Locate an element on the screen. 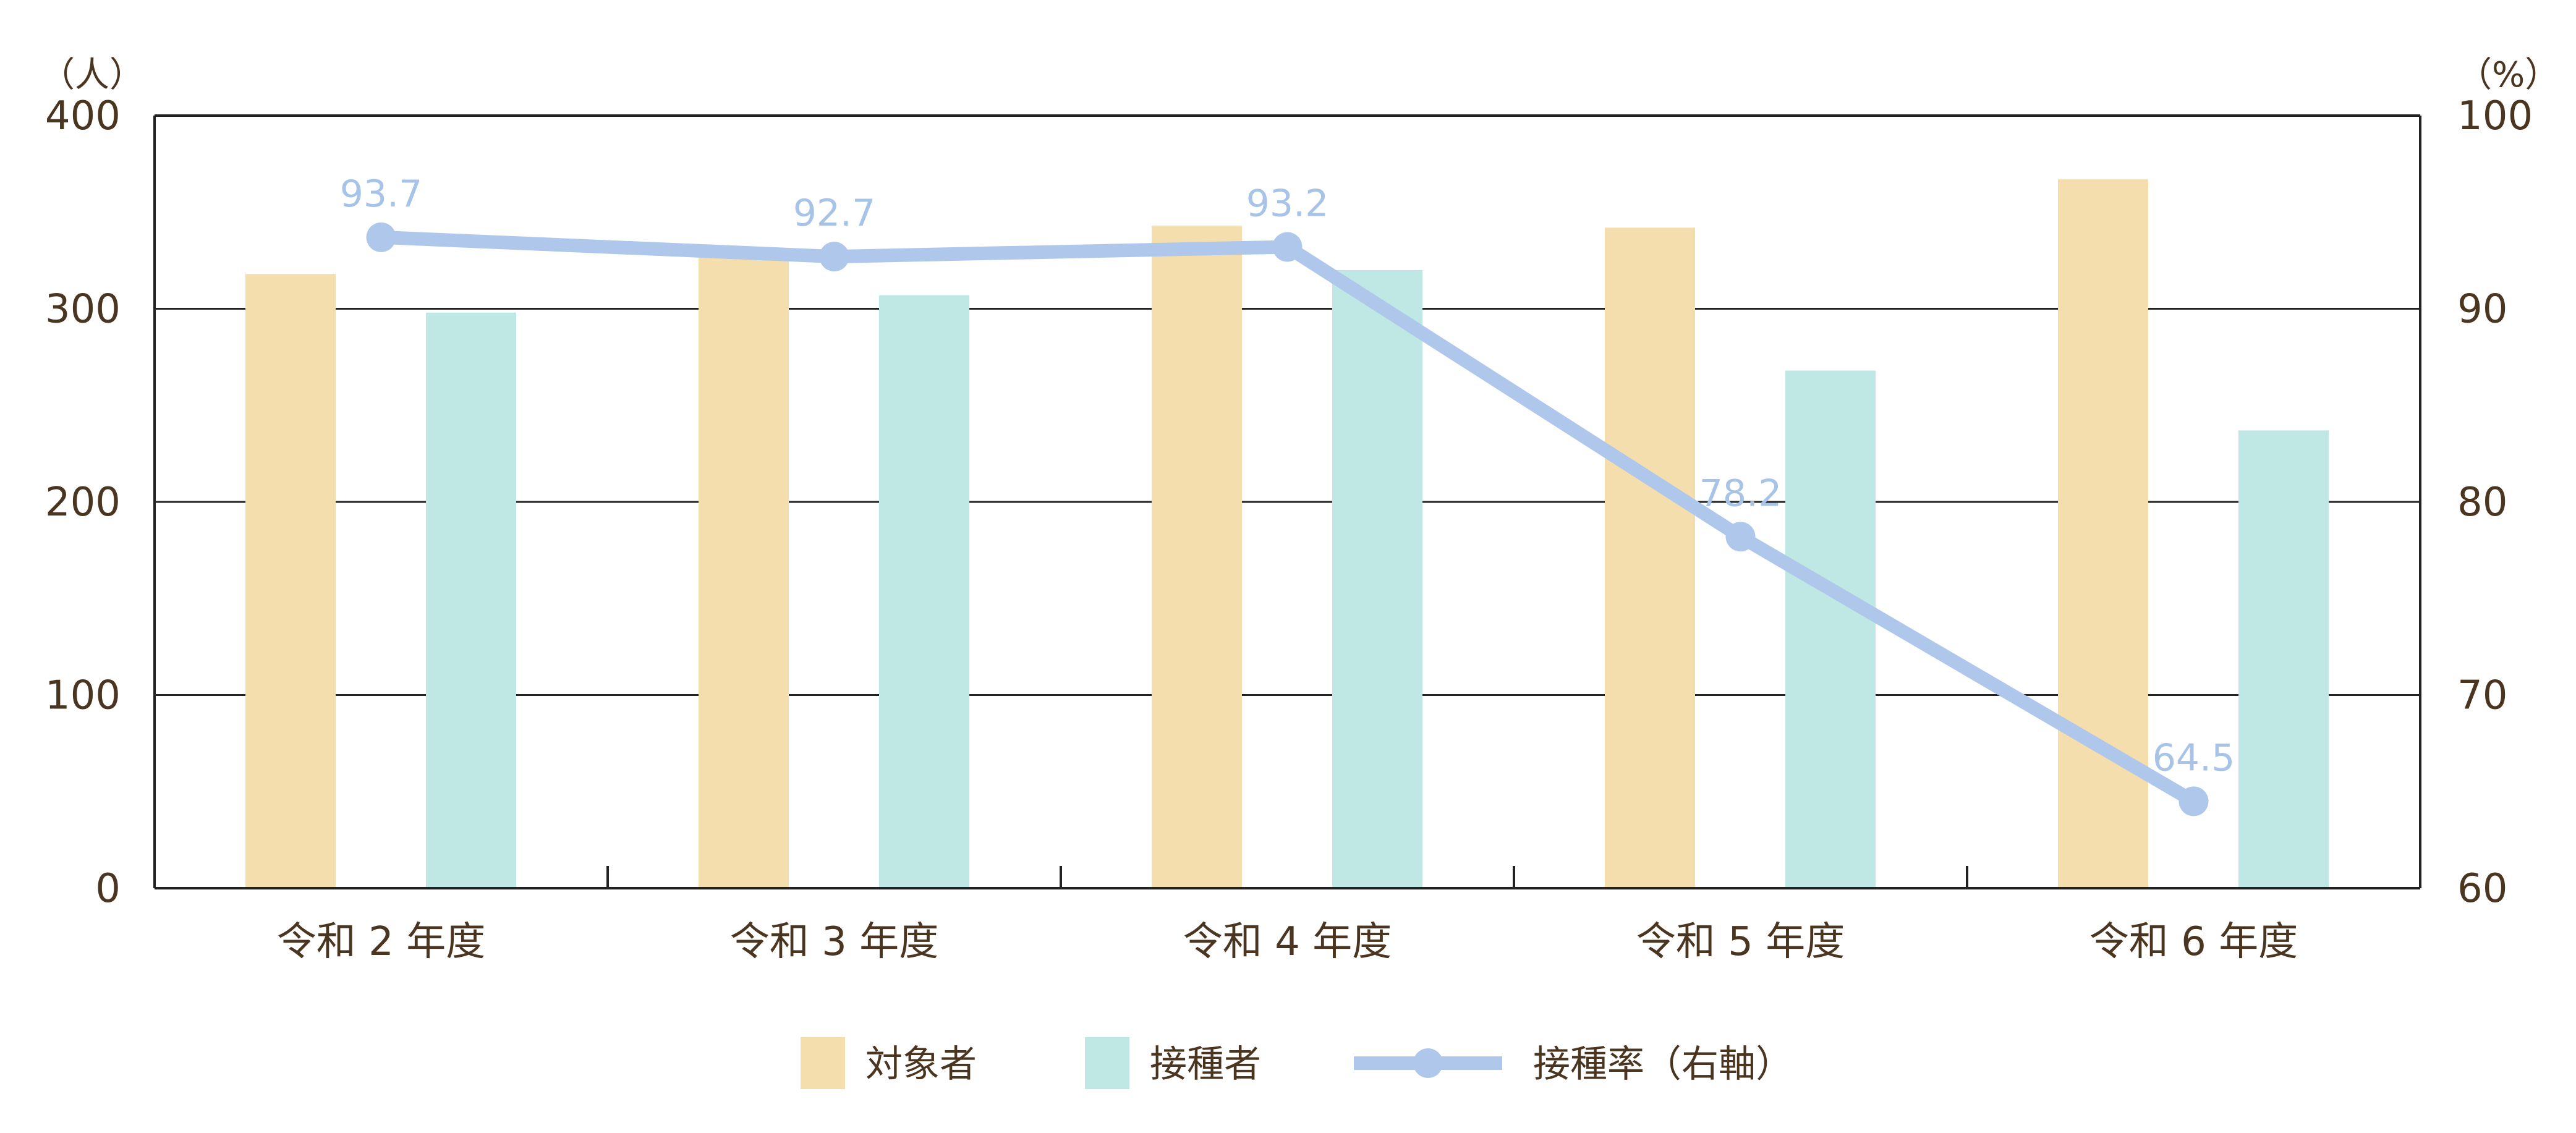  right-tick-label: 100 is located at coordinates (2495, 116).